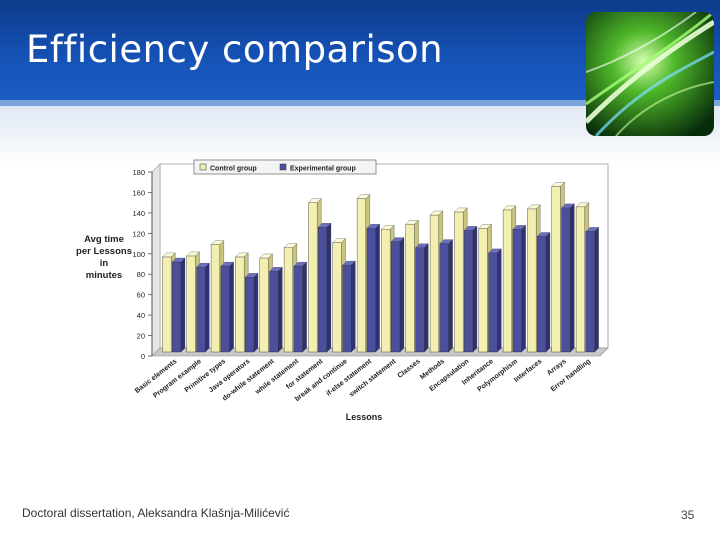 The image size is (720, 540). I want to click on slide-title: Efficiency comparison, so click(235, 49).